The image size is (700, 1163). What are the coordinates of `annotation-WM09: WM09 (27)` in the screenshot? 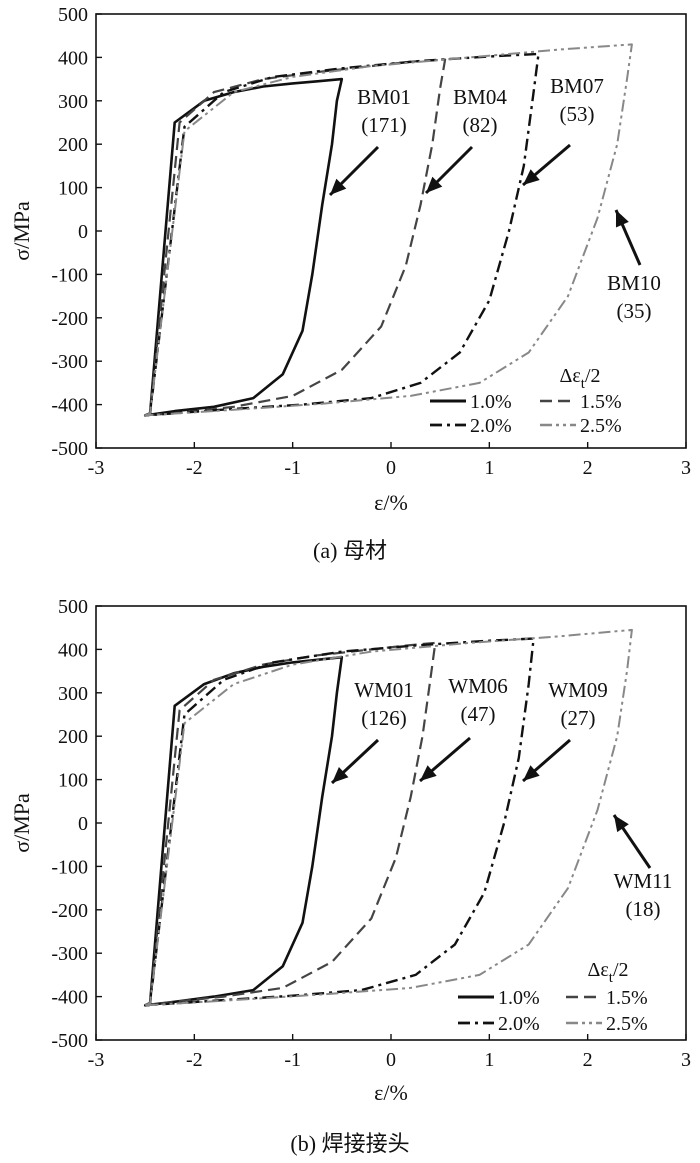 It's located at (565, 730).